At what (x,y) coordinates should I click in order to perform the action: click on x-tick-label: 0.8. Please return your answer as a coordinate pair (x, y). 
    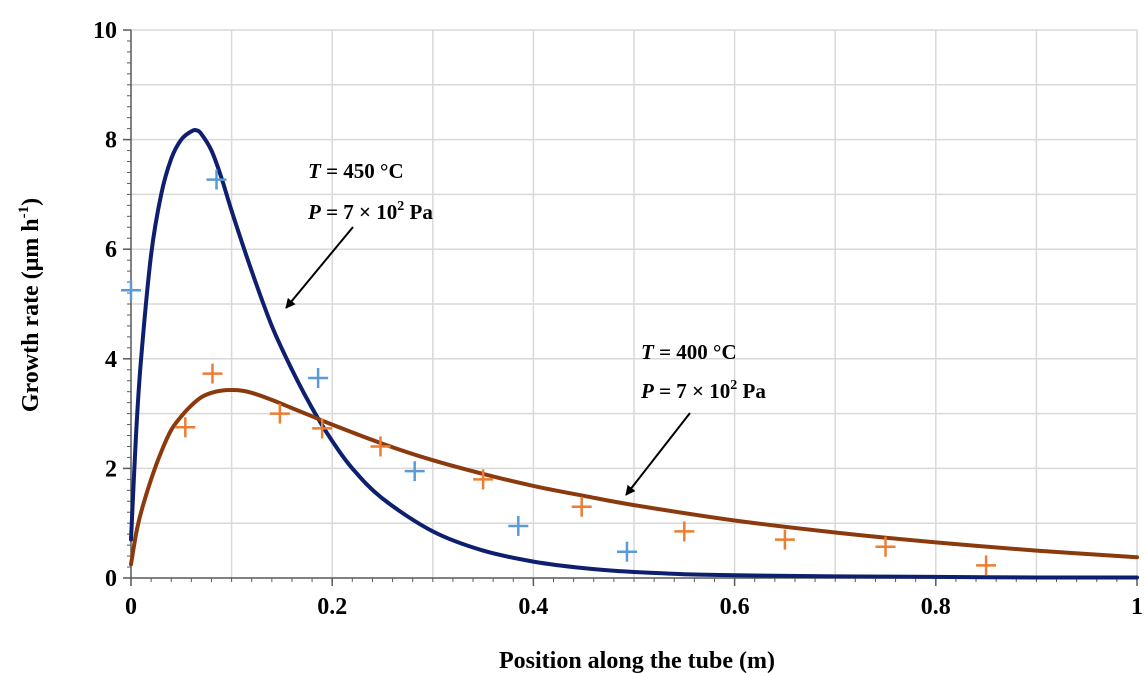
    Looking at the image, I should click on (936, 607).